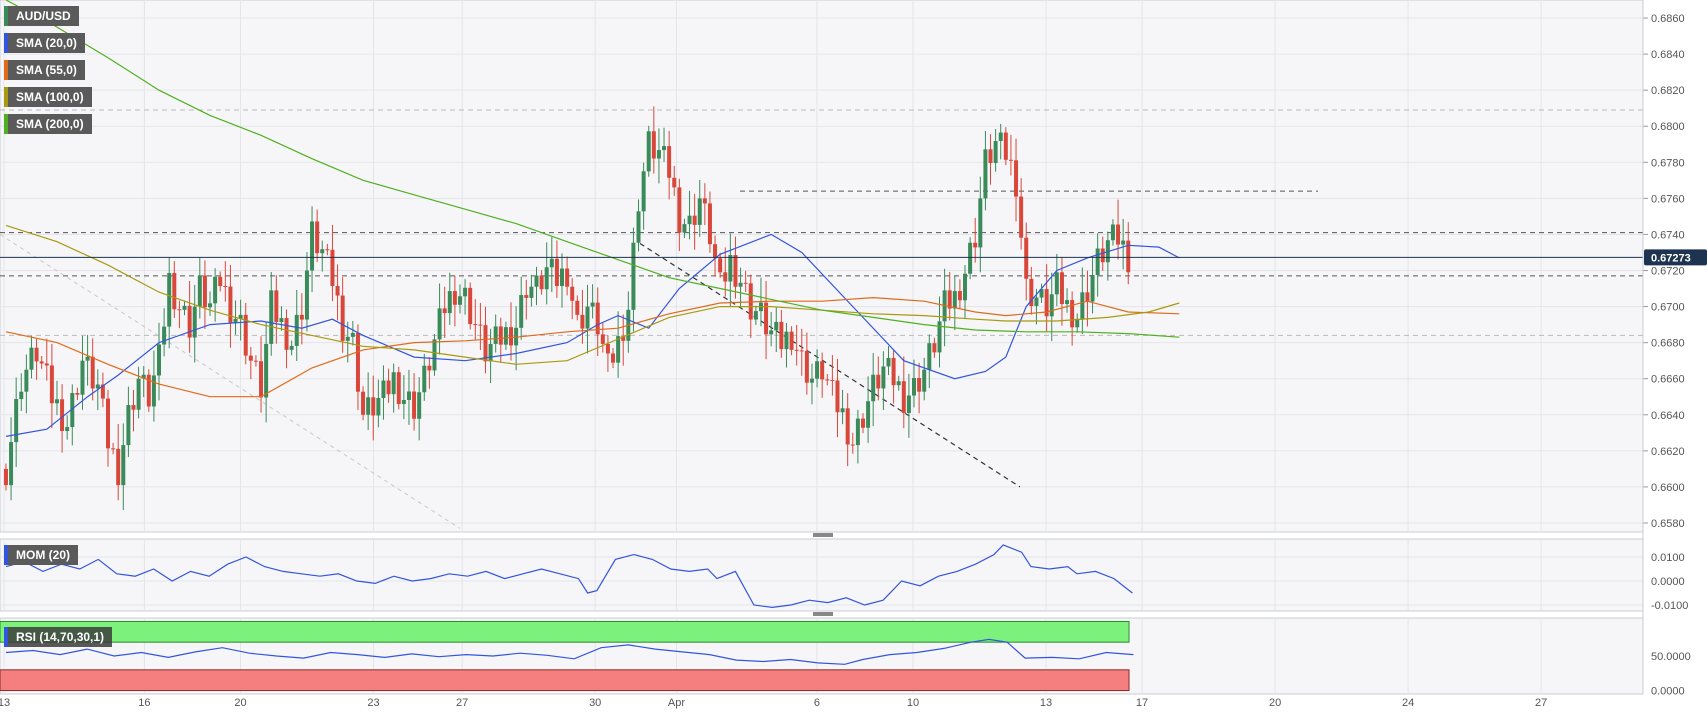 This screenshot has width=1707, height=712. What do you see at coordinates (41, 16) in the screenshot?
I see `legend-symbol: AUD/USD` at bounding box center [41, 16].